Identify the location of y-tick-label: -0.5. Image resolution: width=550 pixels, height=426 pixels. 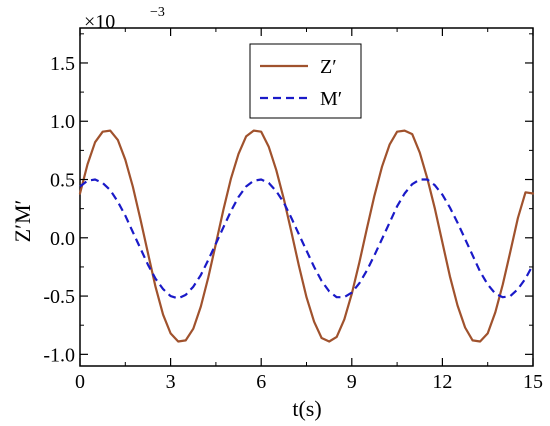
(59, 297).